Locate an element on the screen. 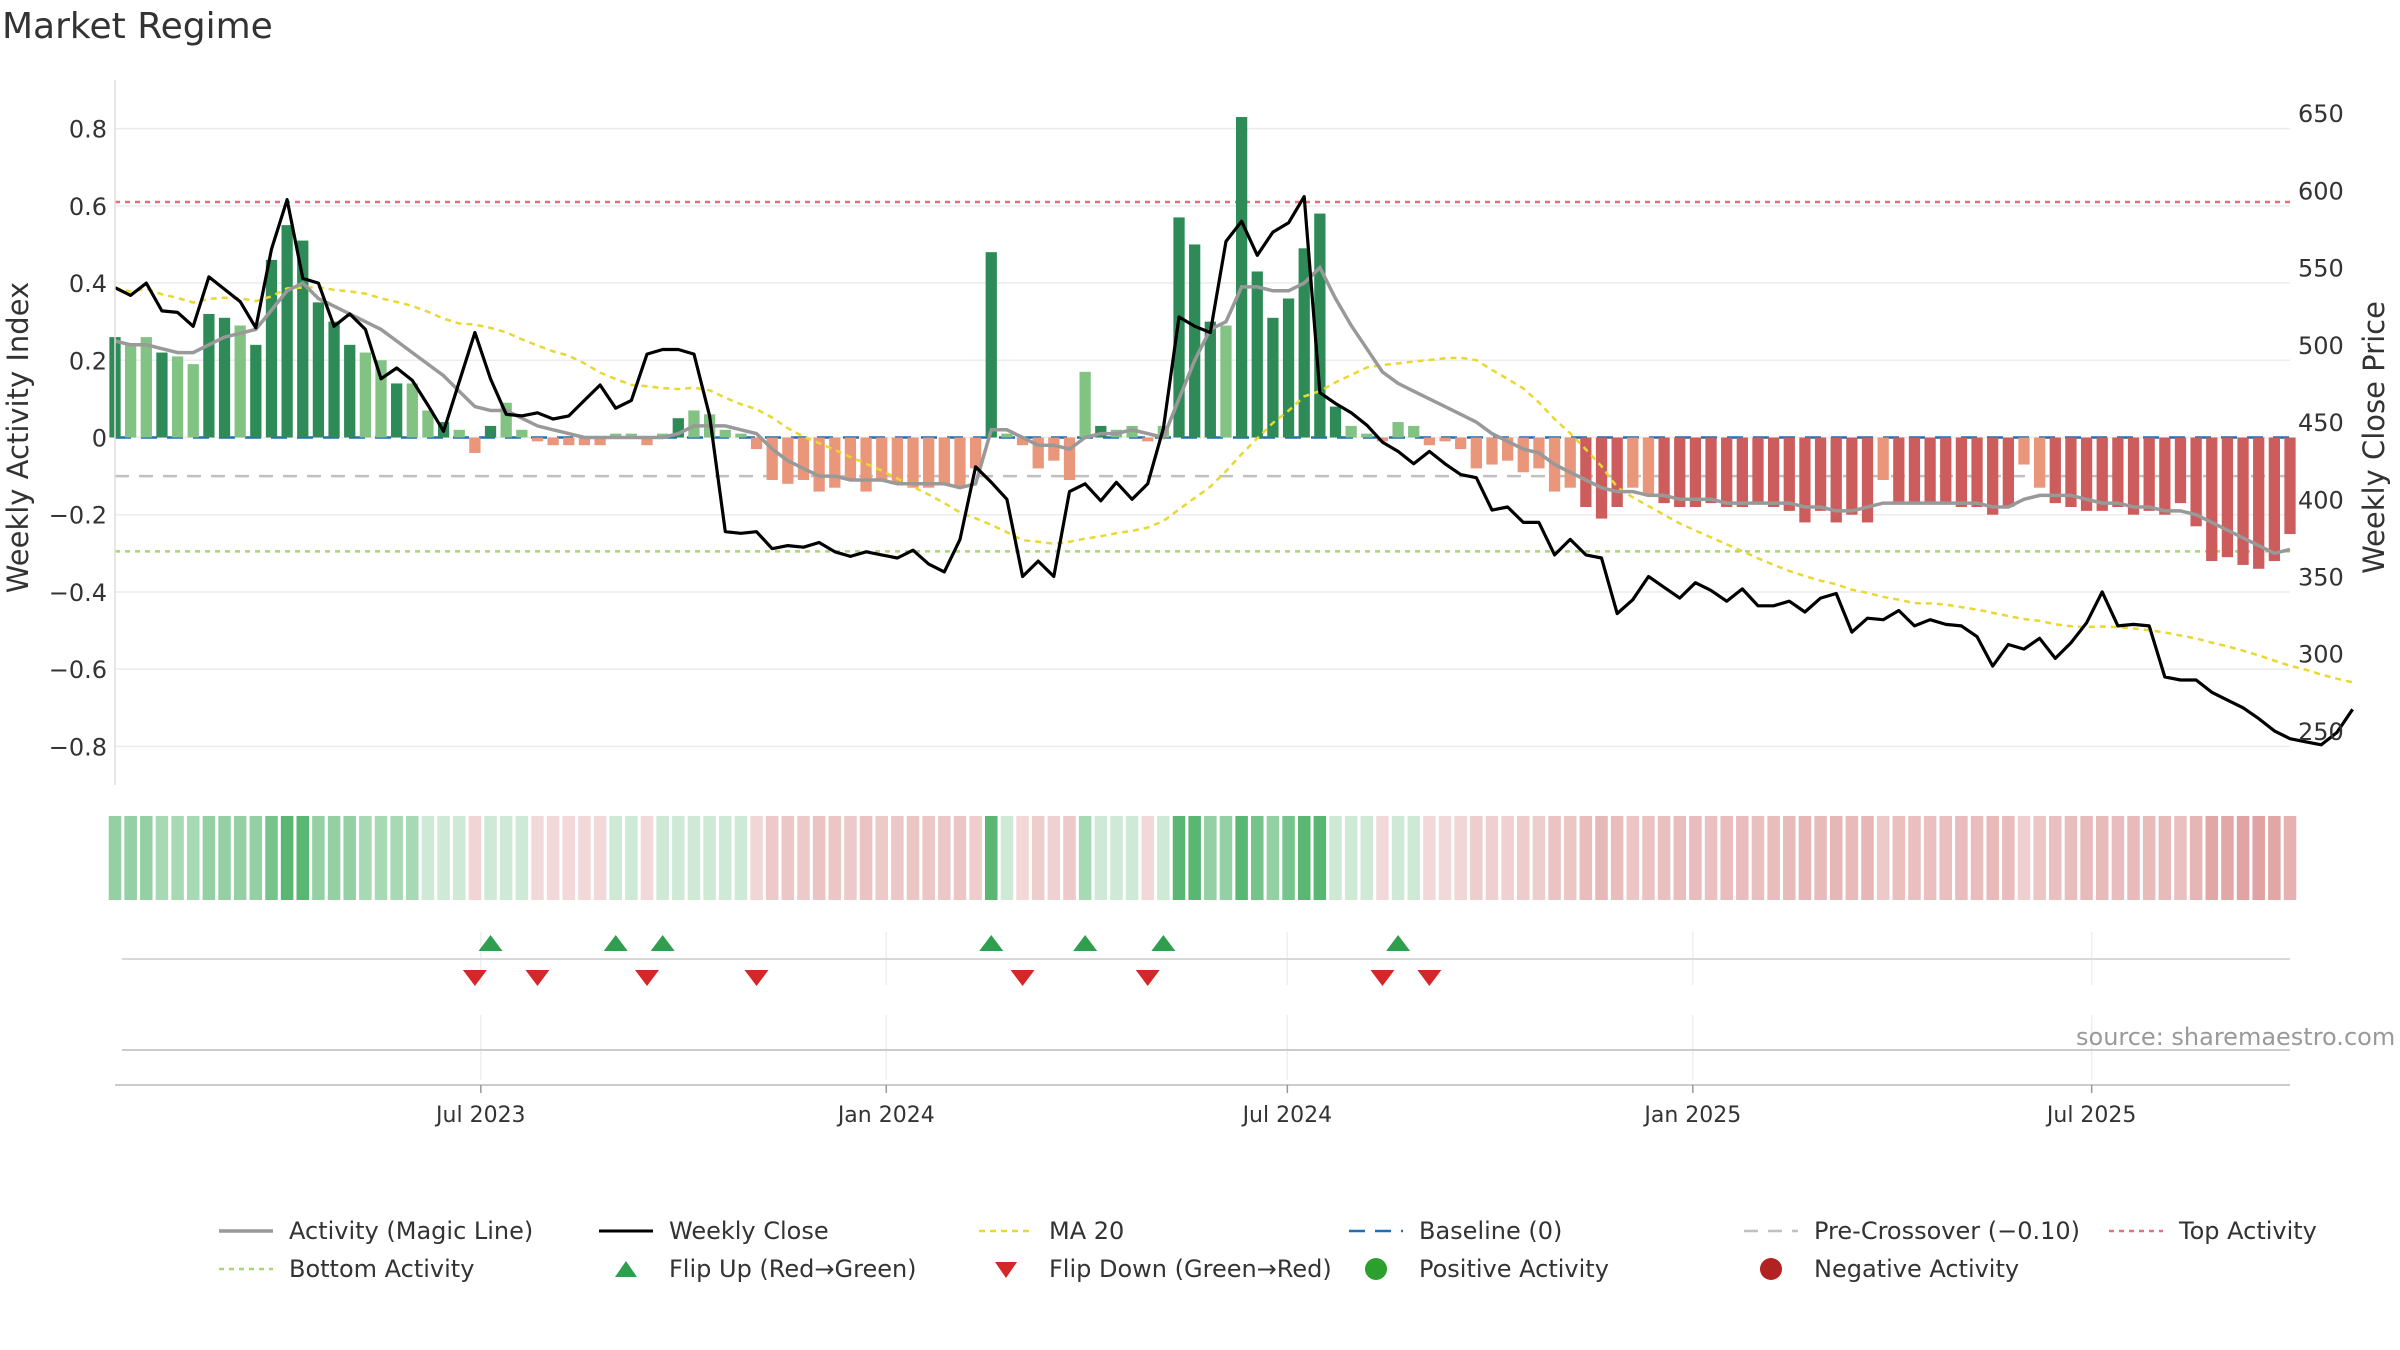 The height and width of the screenshot is (1350, 2400). y-left-tick-label: −0.6 is located at coordinates (78, 670).